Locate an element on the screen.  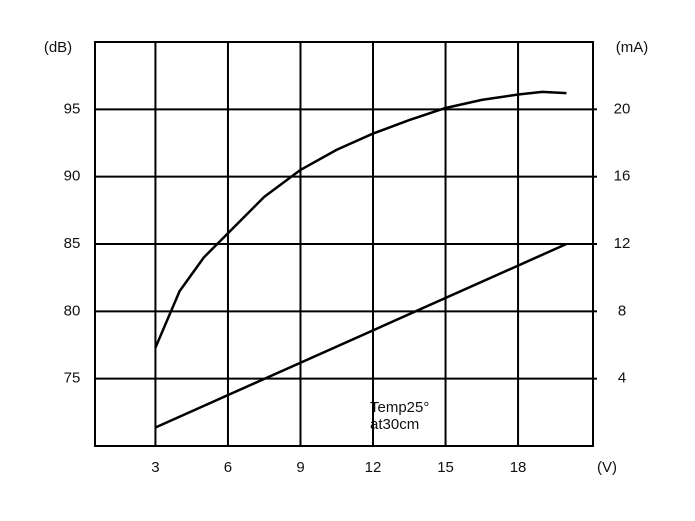
y-unit: (dB) is located at coordinates (58, 47).